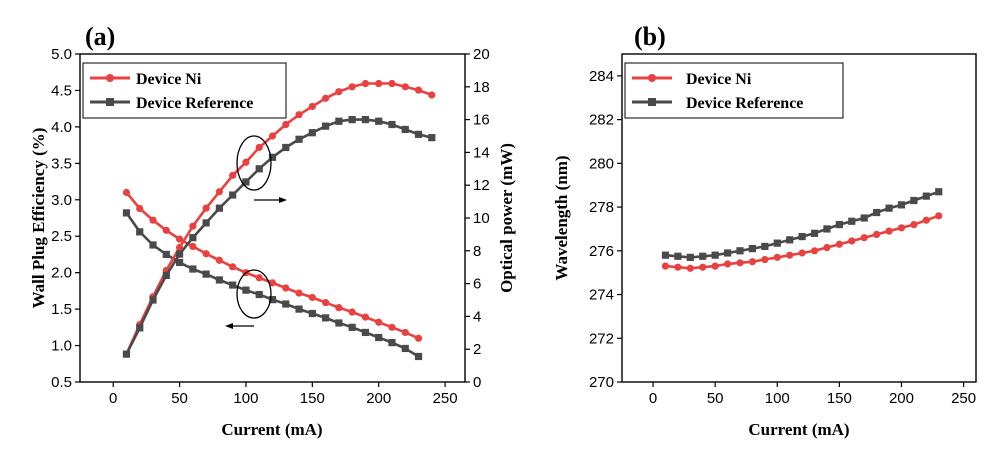 This screenshot has width=1000, height=457. Describe the element at coordinates (271, 429) in the screenshot. I see `panel-a-xlabel: Current (mA)` at that location.